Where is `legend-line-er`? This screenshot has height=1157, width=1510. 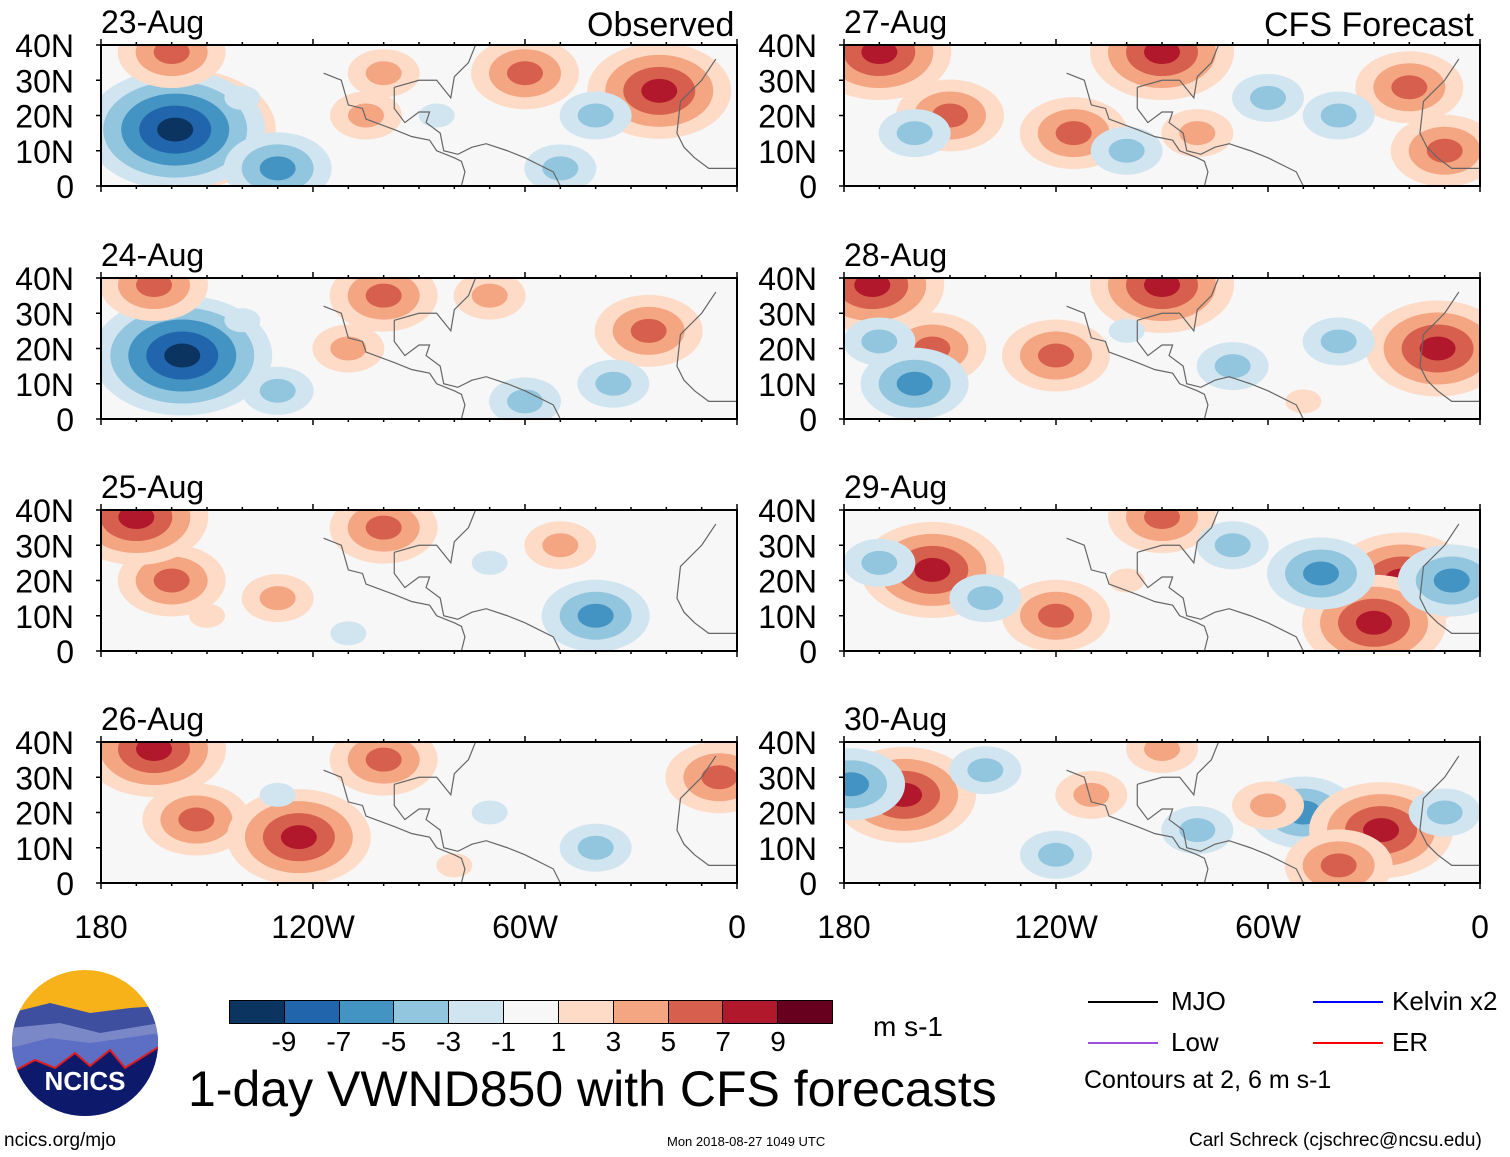
legend-line-er is located at coordinates (1348, 1043).